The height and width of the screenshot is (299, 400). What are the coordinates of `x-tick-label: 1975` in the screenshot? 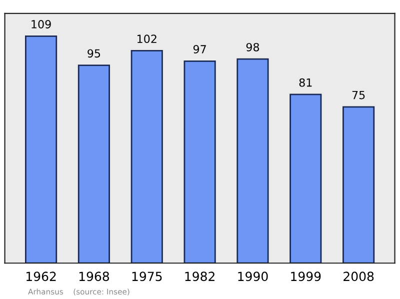 It's located at (147, 277).